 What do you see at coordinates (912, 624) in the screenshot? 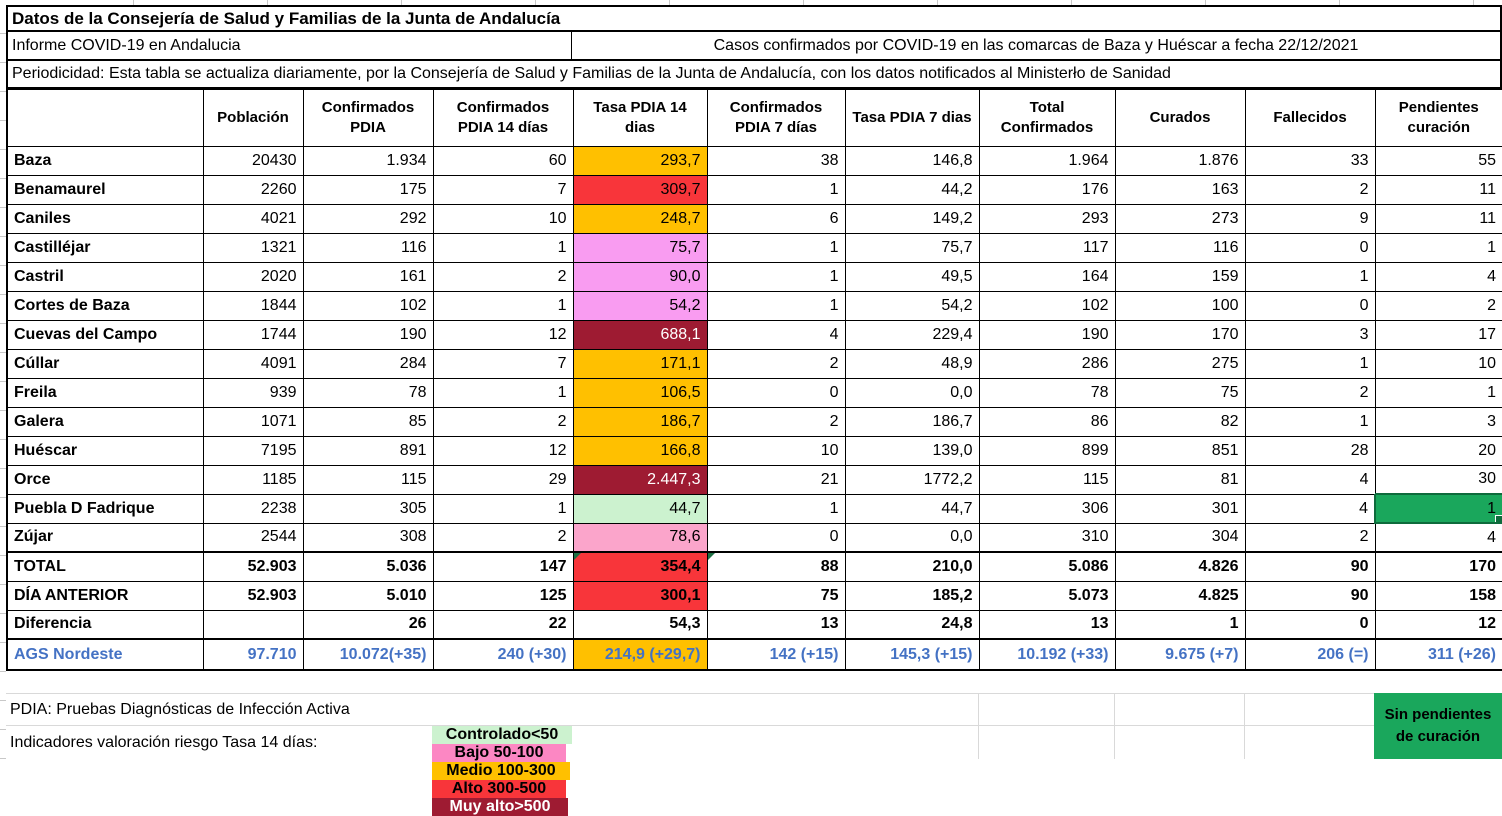
I see `cell-tasa-pdia-7: 24,8` at bounding box center [912, 624].